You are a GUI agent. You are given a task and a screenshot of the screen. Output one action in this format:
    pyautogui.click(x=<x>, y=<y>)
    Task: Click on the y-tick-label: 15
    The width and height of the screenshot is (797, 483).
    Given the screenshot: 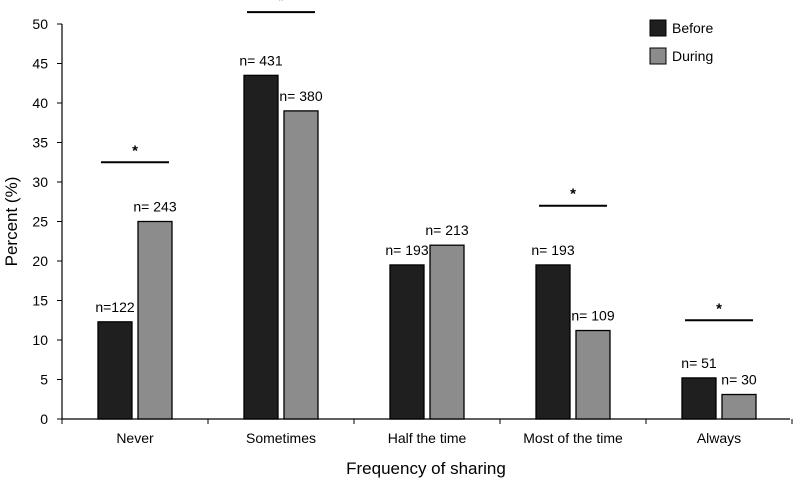 What is the action you would take?
    pyautogui.click(x=40, y=301)
    